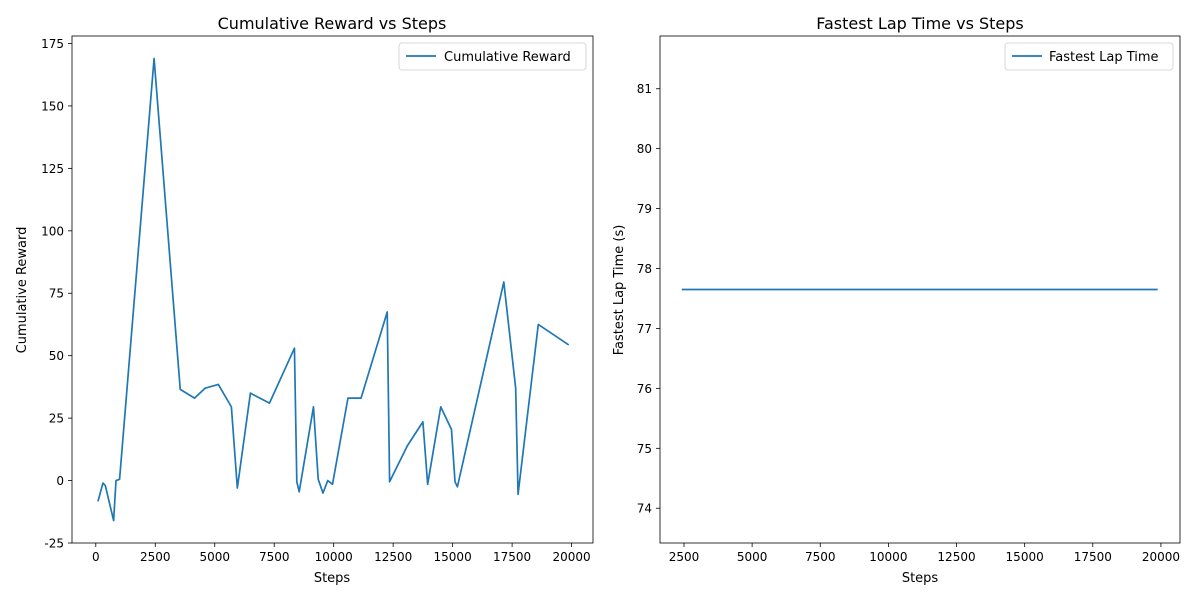 The image size is (1200, 600). Describe the element at coordinates (644, 209) in the screenshot. I see `y-tick-label: 79` at that location.